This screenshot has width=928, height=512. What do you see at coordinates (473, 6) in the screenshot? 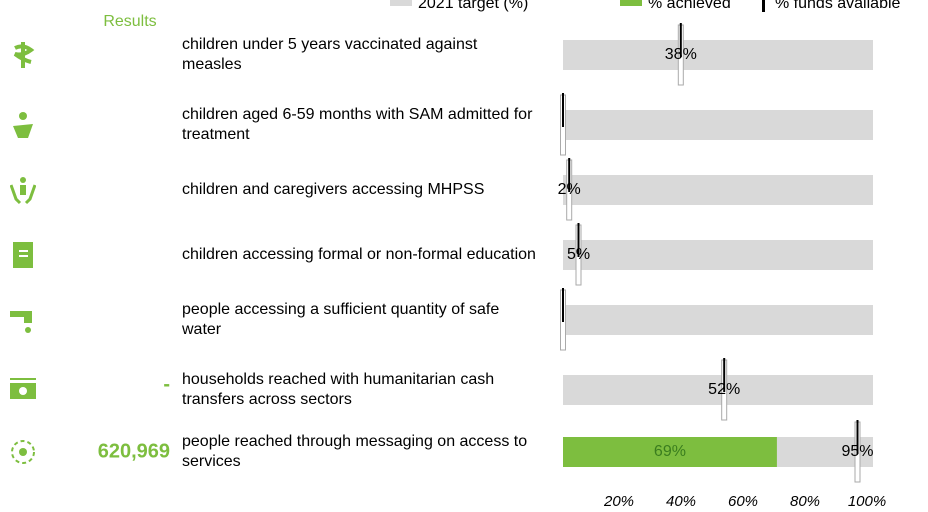
I see `legend-label: 2021 target (%)` at bounding box center [473, 6].